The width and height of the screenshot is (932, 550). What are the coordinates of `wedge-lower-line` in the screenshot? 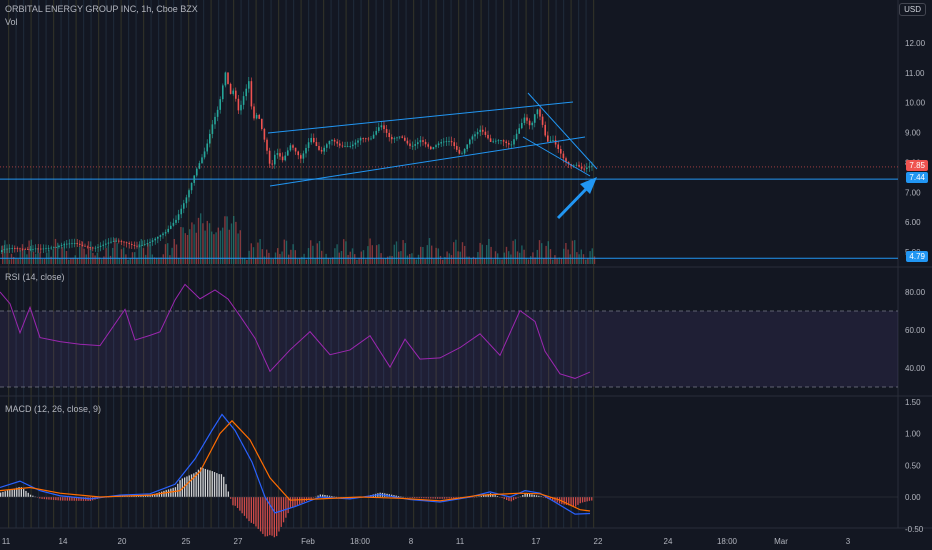 It's located at (556, 156).